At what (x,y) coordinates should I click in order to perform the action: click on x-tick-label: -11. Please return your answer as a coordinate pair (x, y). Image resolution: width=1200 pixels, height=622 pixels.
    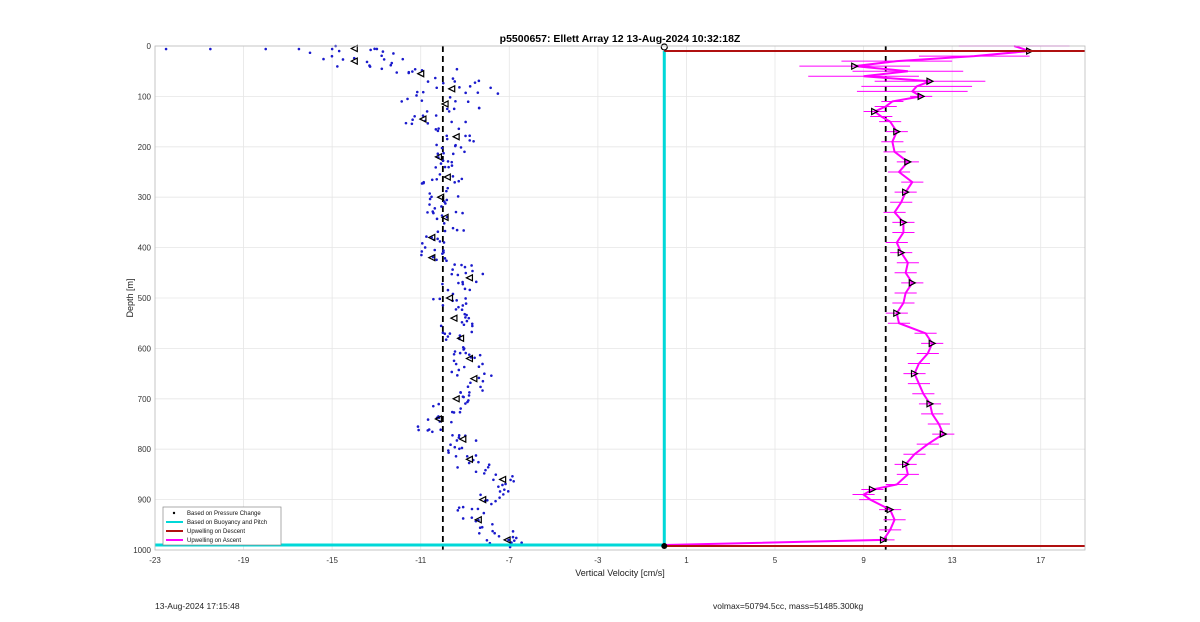
    Looking at the image, I should click on (421, 560).